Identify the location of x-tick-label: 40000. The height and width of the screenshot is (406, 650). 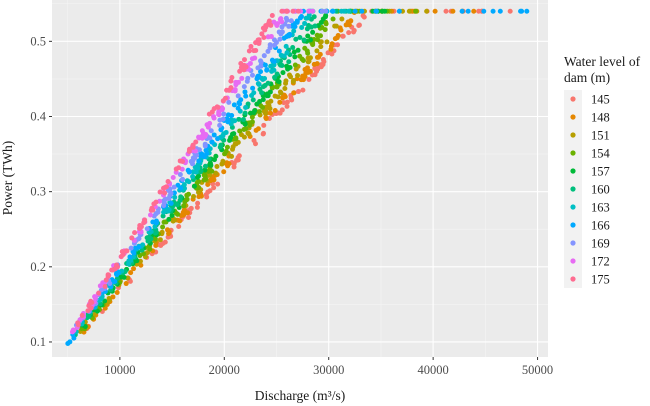
(433, 370).